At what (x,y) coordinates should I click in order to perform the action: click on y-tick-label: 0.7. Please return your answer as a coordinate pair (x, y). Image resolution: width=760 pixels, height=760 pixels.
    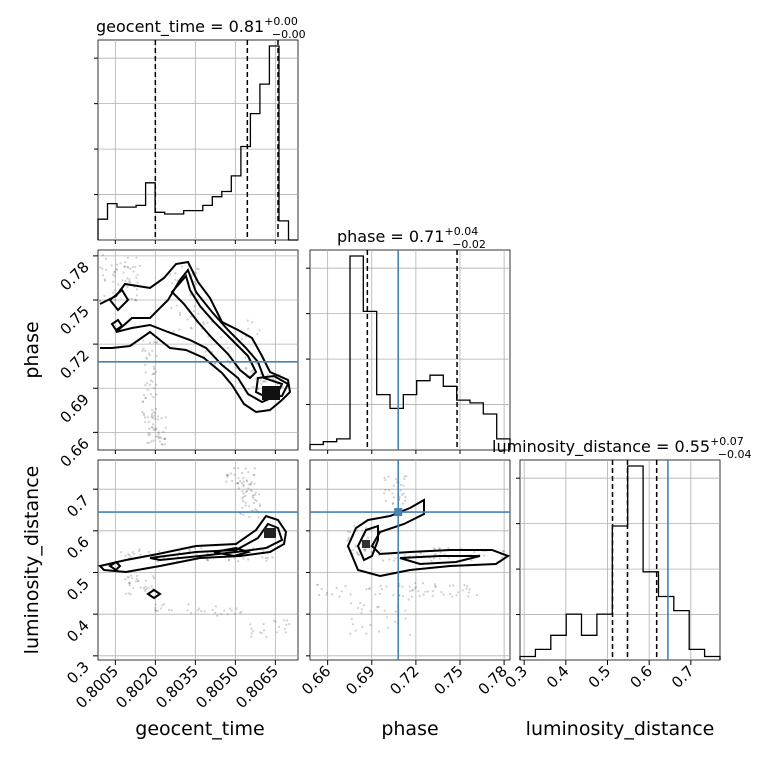
    Looking at the image, I should click on (78, 506).